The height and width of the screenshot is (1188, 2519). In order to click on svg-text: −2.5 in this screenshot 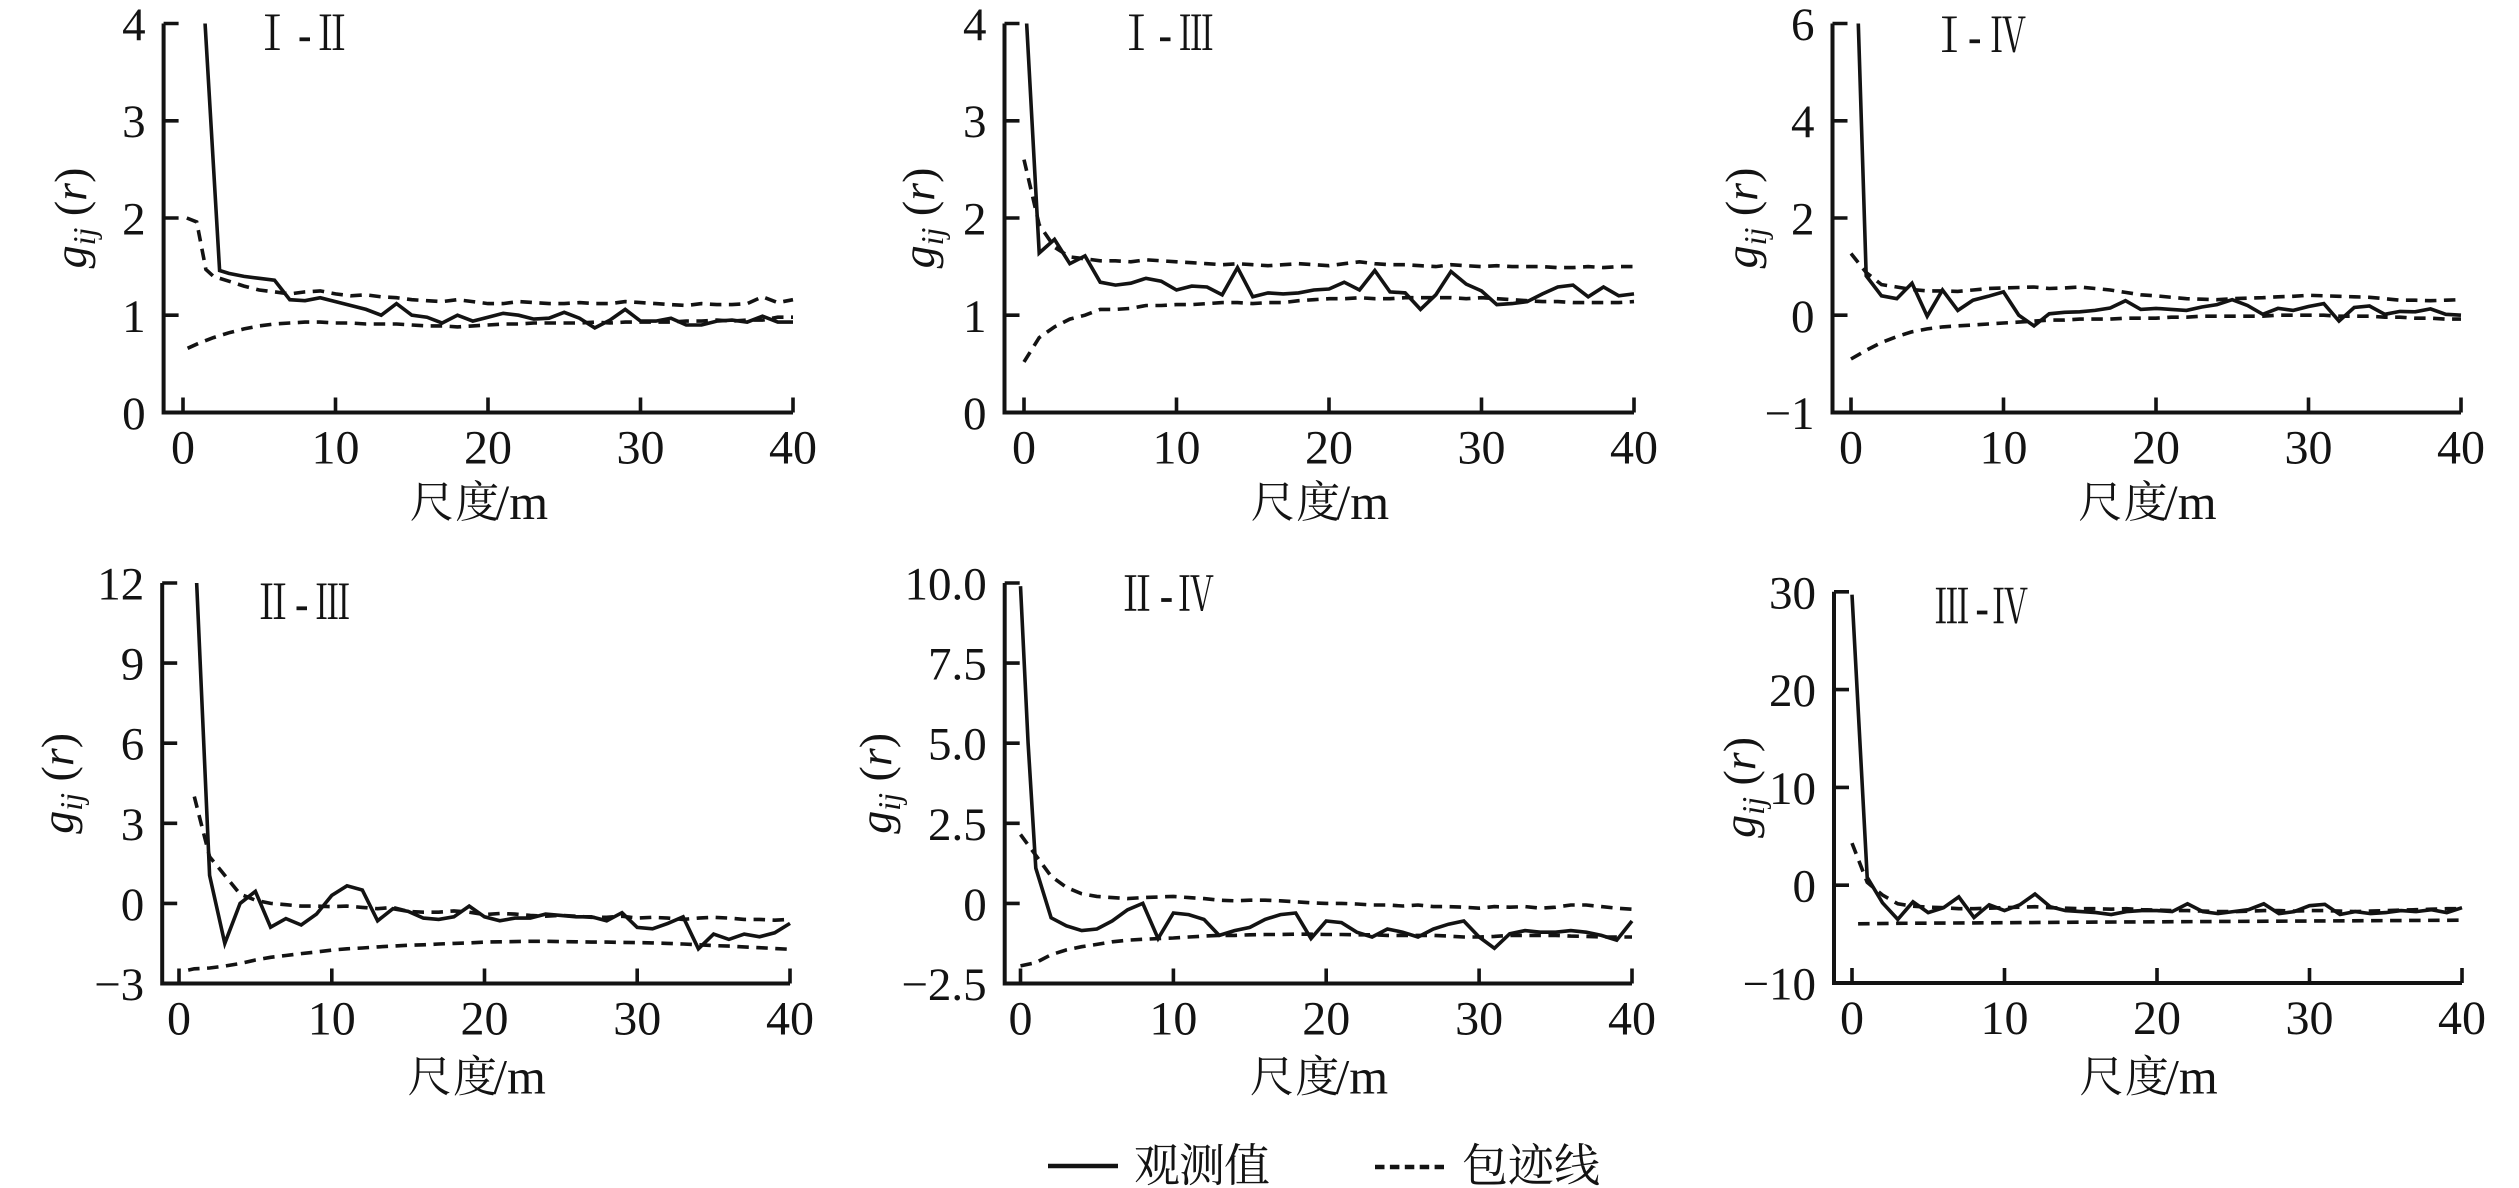, I will do `click(943, 985)`.